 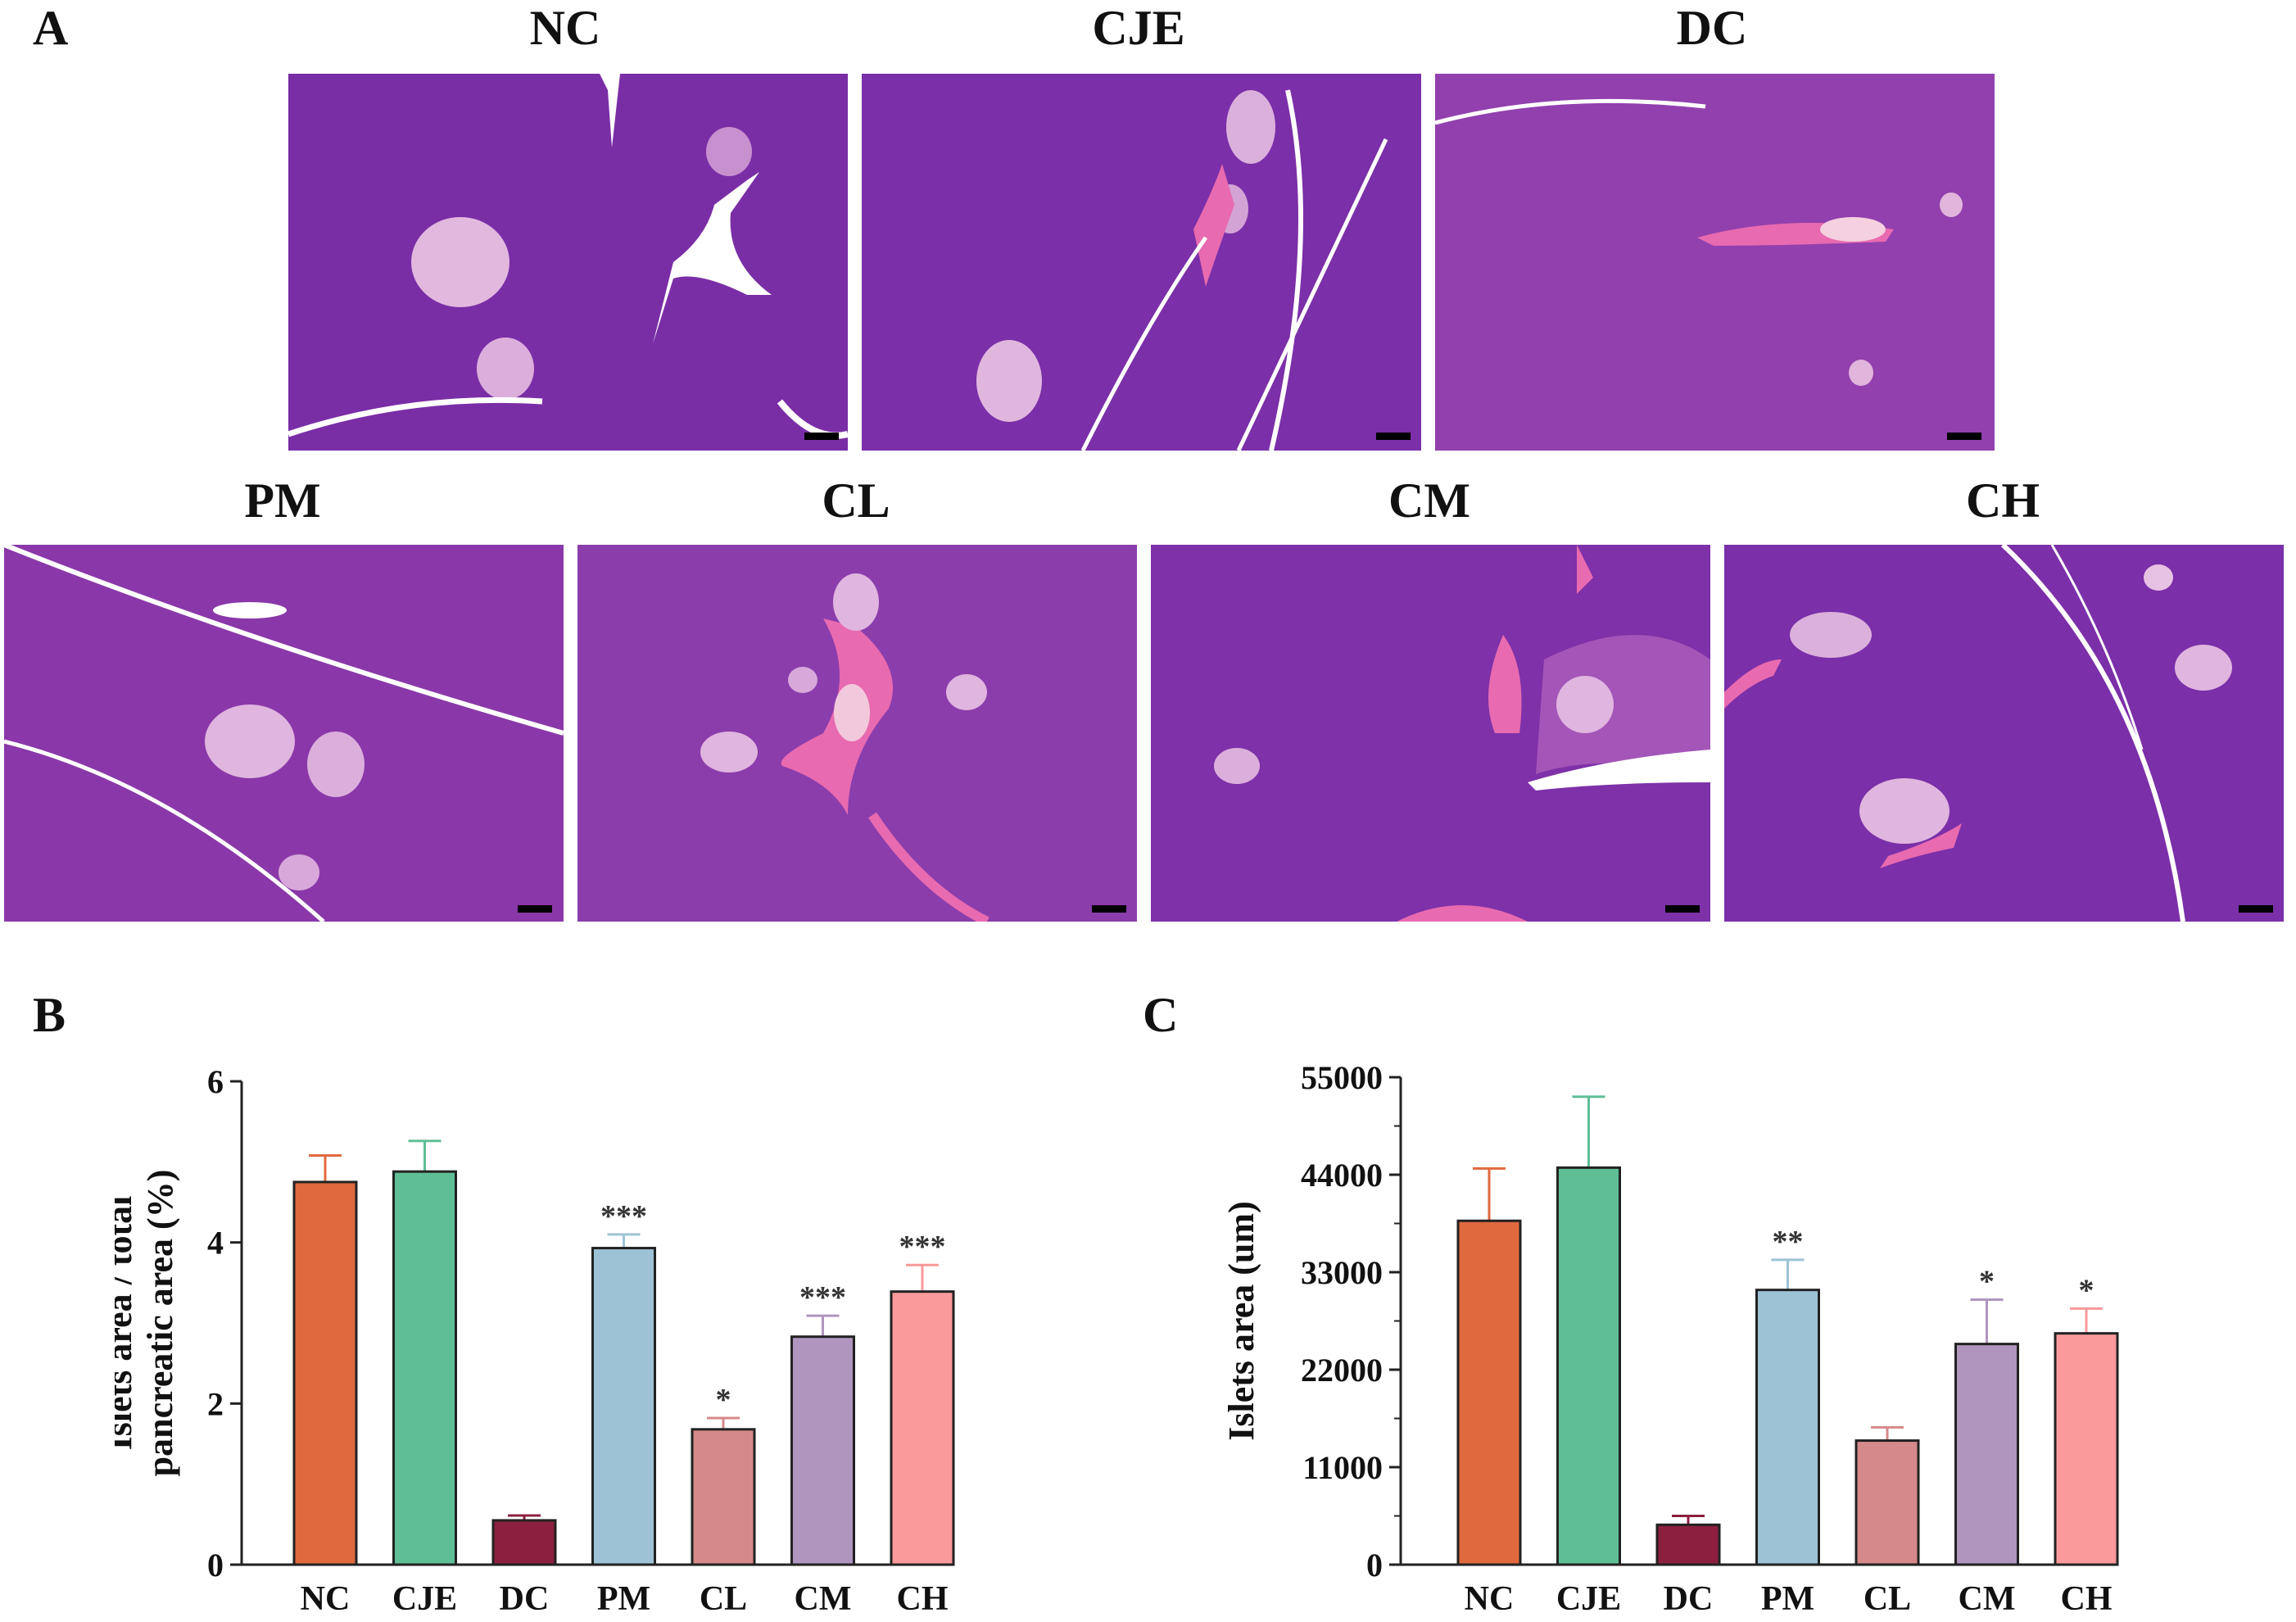 I want to click on micrograph-cm, so click(x=1430, y=733).